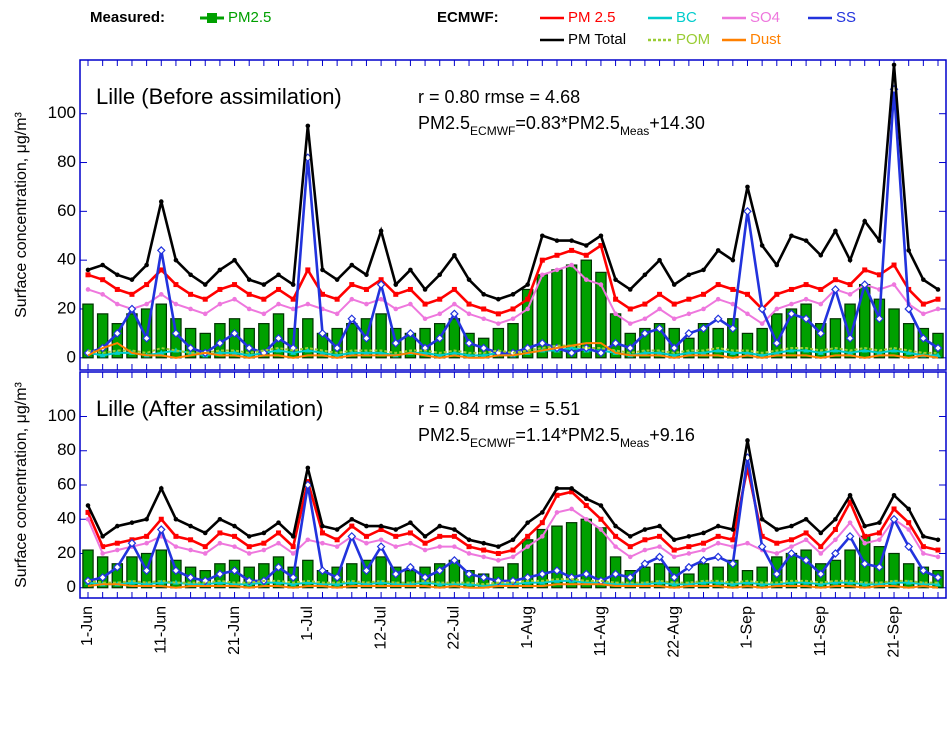 Image resolution: width=947 pixels, height=756 pixels. What do you see at coordinates (673, 632) in the screenshot?
I see `x-tick-label: 22-Aug` at bounding box center [673, 632].